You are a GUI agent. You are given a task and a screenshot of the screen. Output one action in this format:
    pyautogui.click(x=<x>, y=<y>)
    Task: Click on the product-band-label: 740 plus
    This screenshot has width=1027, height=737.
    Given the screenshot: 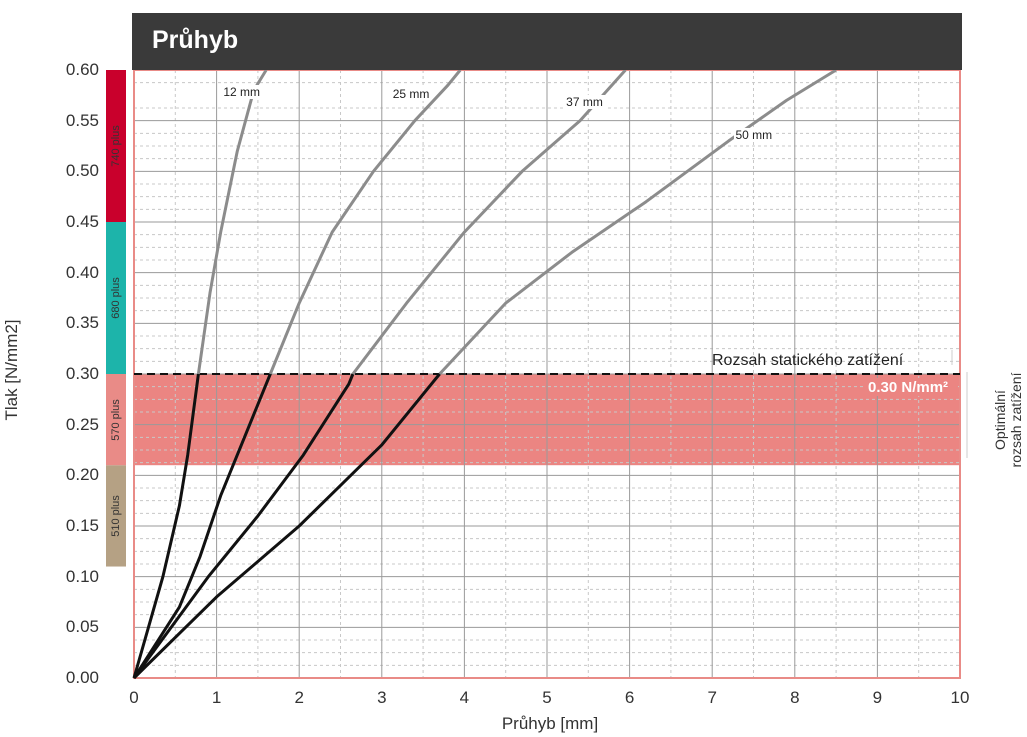 What is the action you would take?
    pyautogui.click(x=116, y=146)
    